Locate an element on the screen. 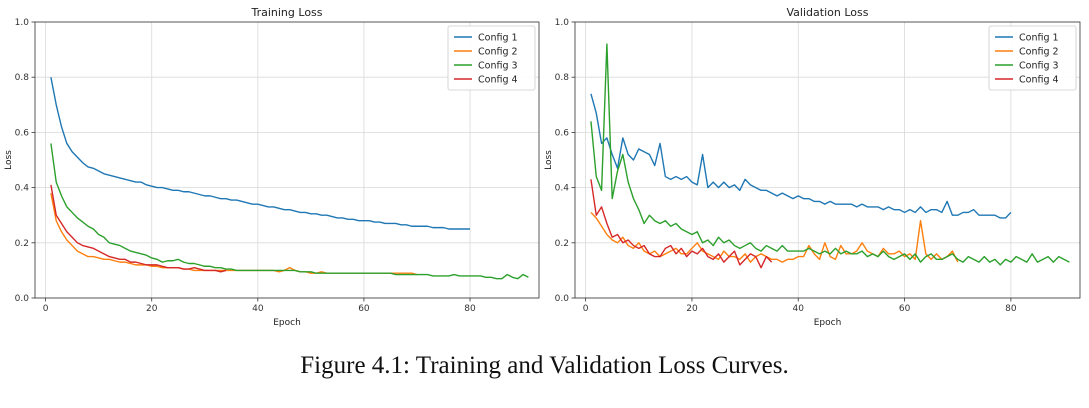 The image size is (1089, 408). chart-title: Training Loss is located at coordinates (286, 12).